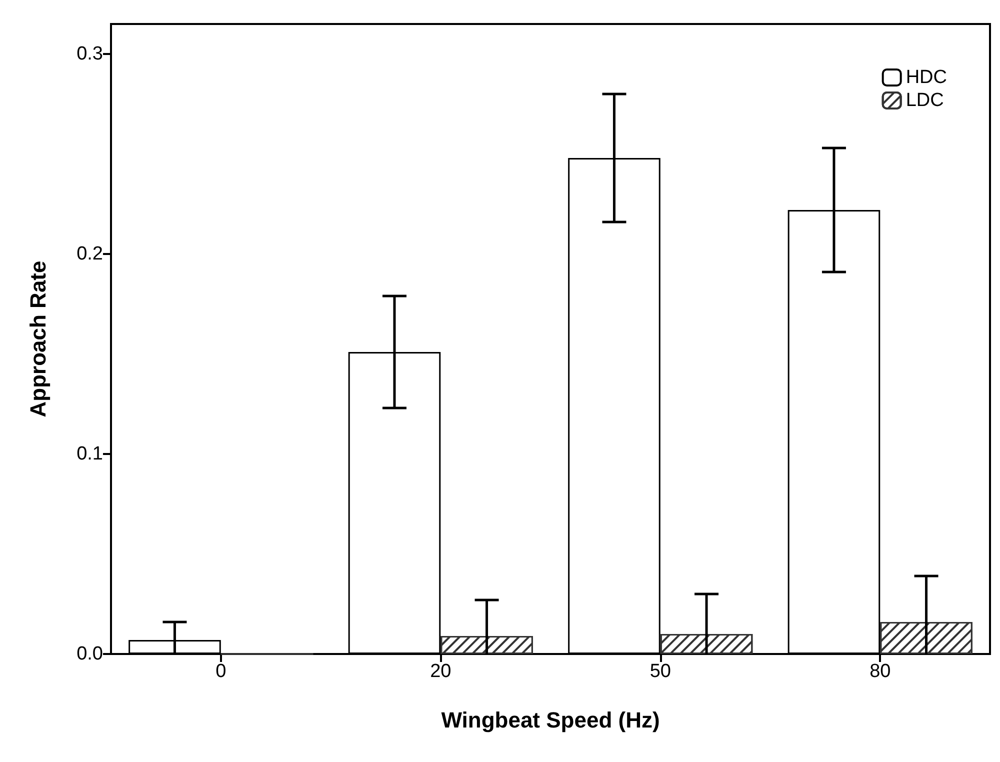 This screenshot has width=1000, height=762. I want to click on y-axis-title: Approach Rate, so click(38, 339).